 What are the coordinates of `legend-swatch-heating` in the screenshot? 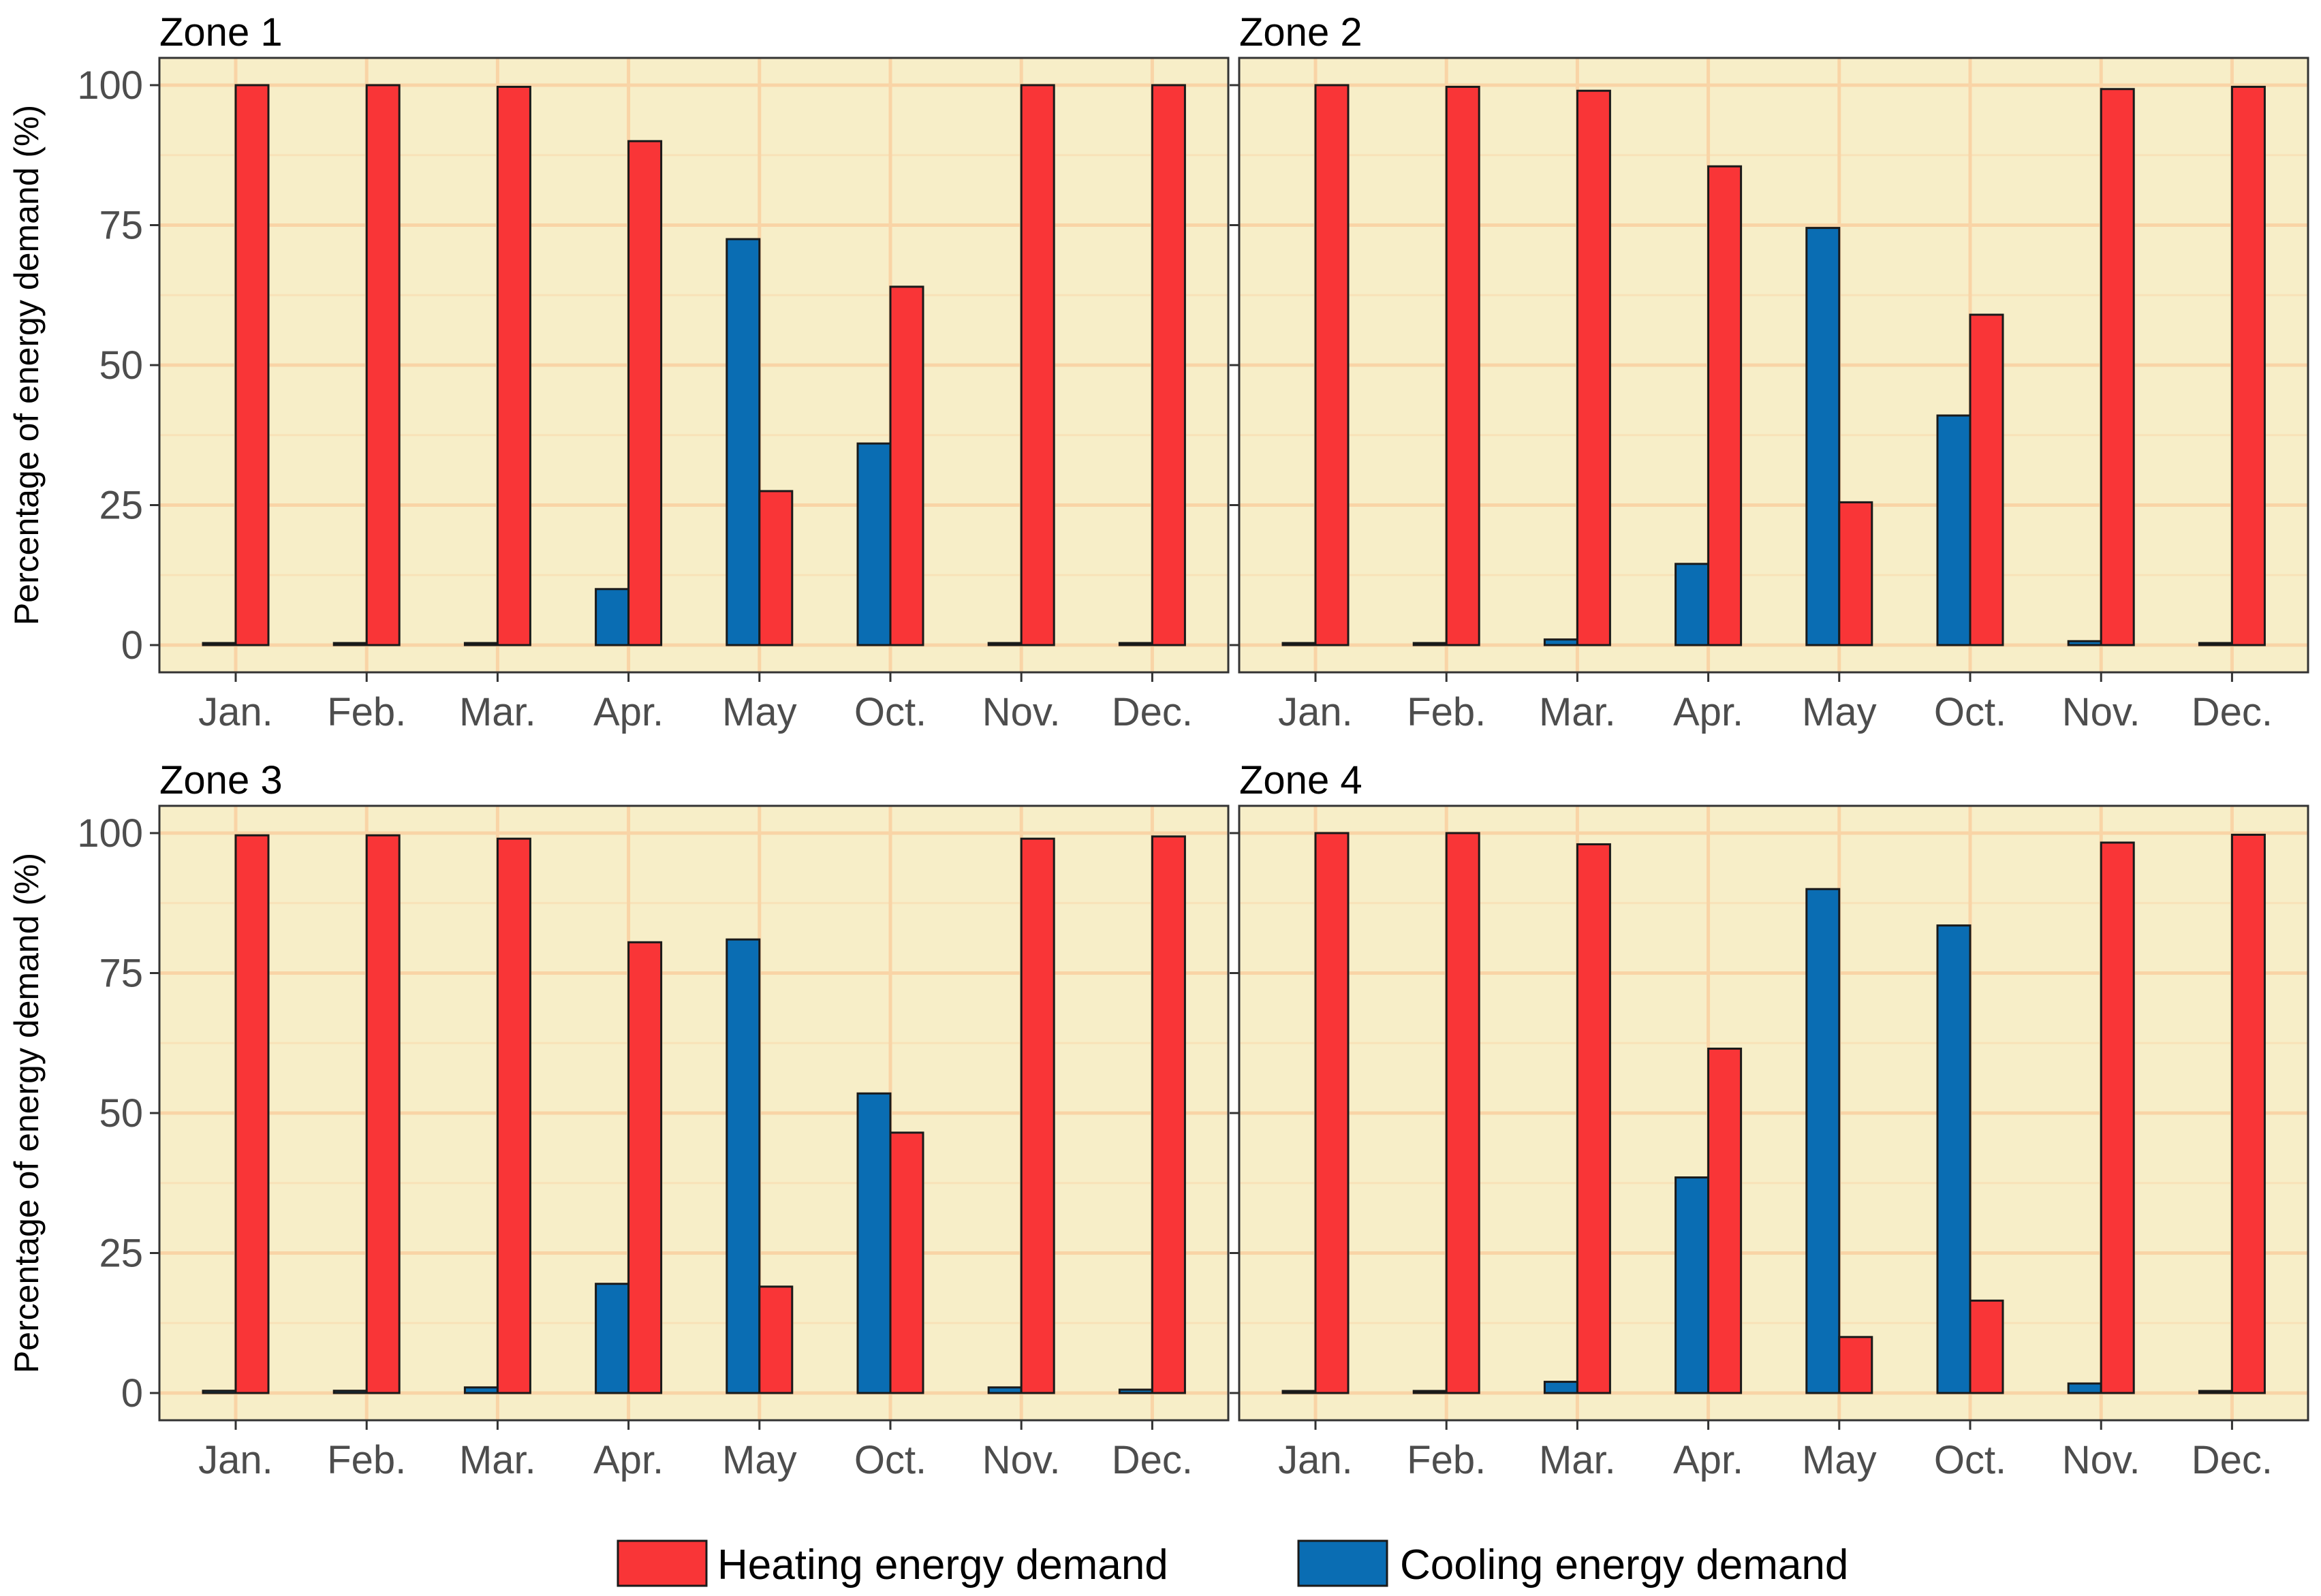 It's located at (662, 1563).